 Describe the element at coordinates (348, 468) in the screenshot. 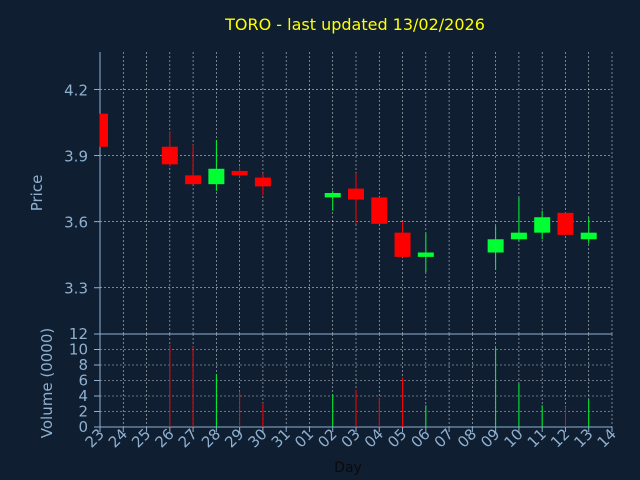

I see `day-axis-label: Day` at that location.